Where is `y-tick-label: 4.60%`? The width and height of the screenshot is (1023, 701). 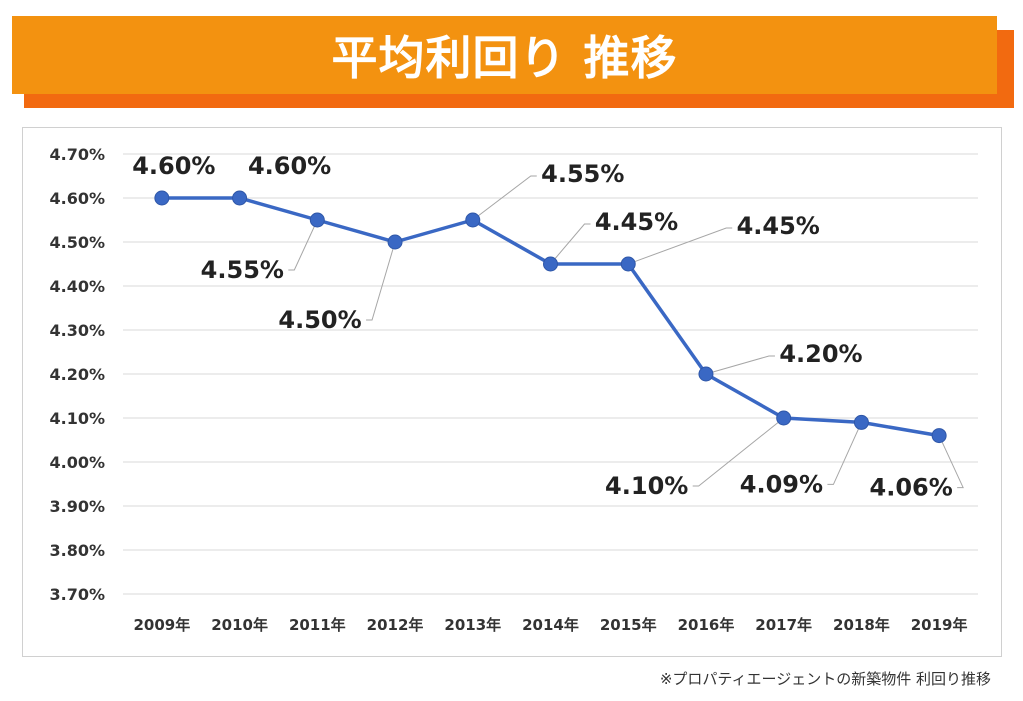
y-tick-label: 4.60% is located at coordinates (77, 198).